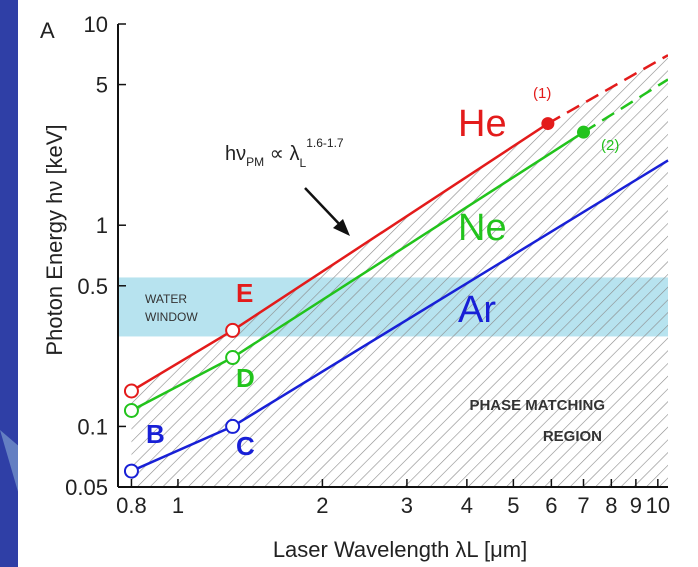 Image resolution: width=698 pixels, height=567 pixels. What do you see at coordinates (610, 145) in the screenshot?
I see `marker-label: (2)` at bounding box center [610, 145].